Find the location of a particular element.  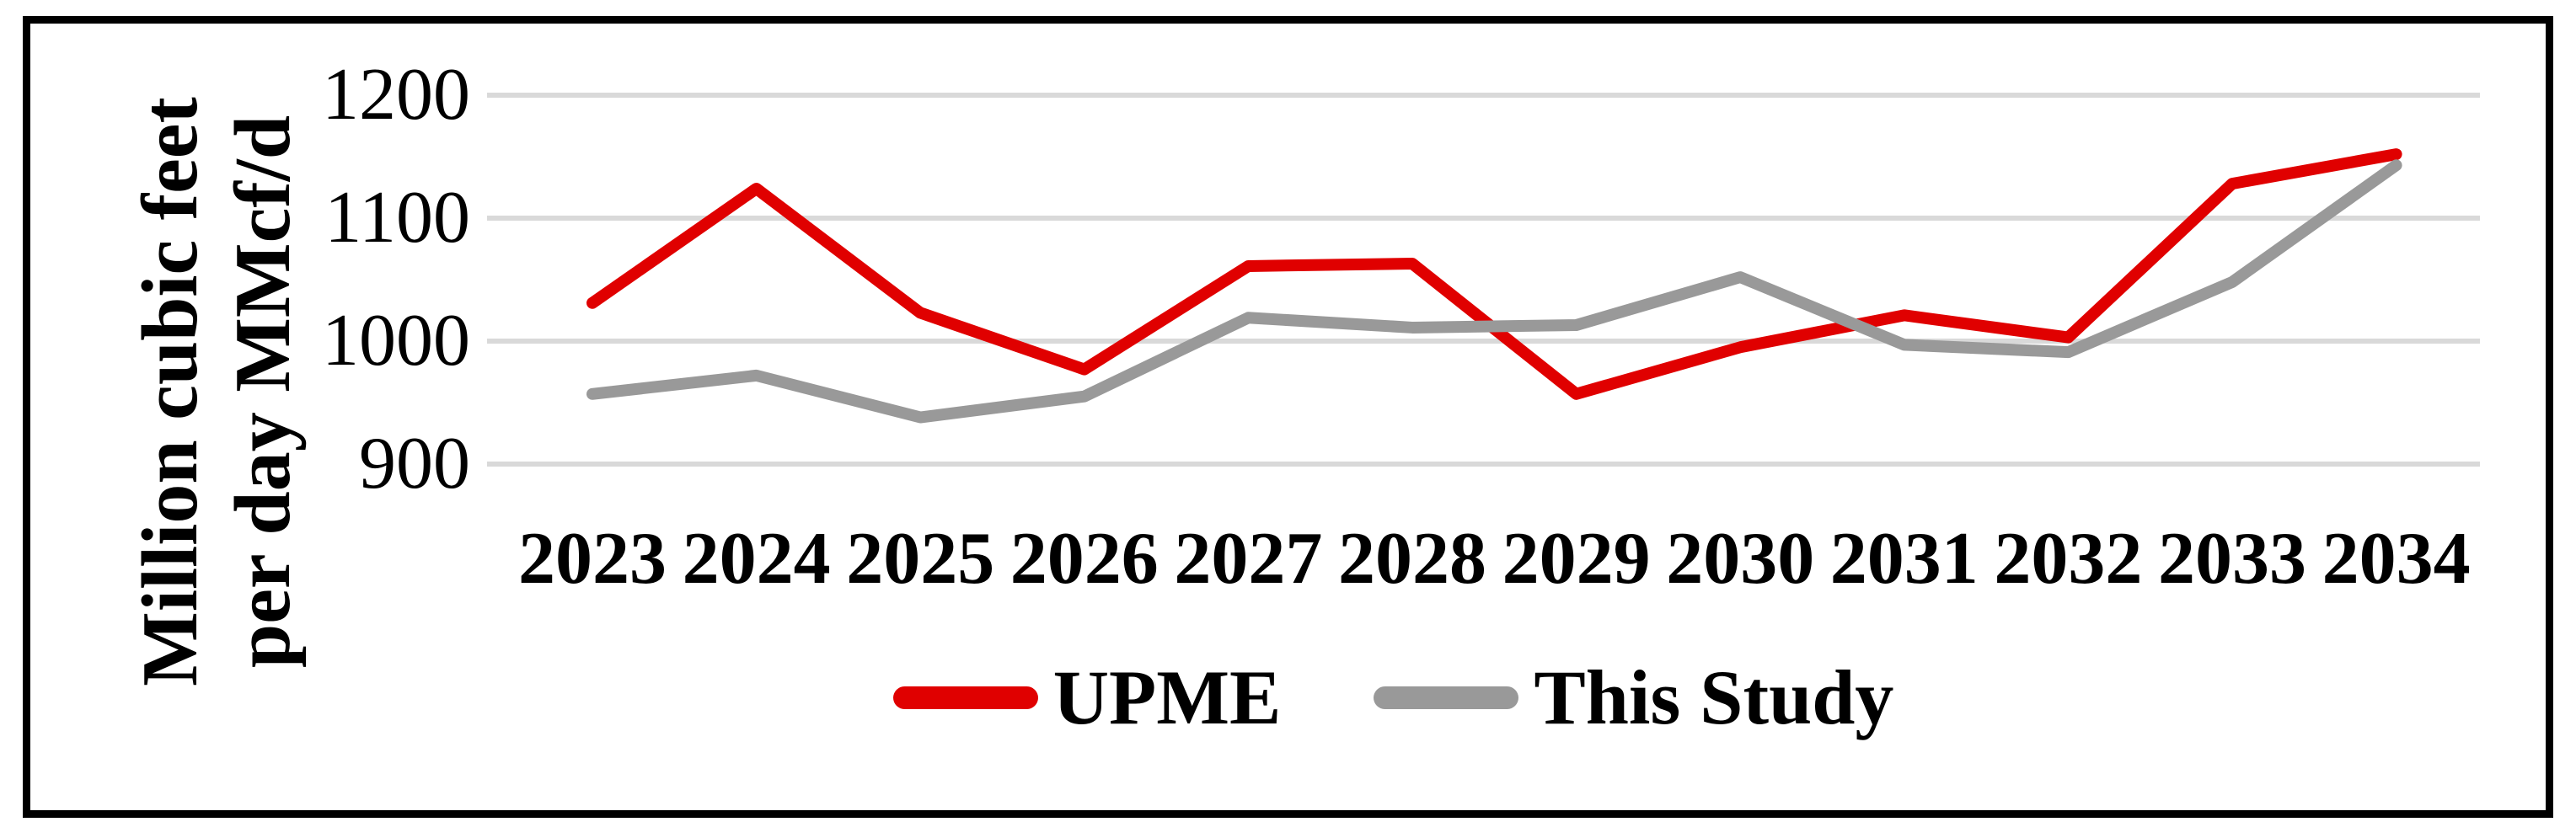

x-axis-tick-label: 2034 is located at coordinates (2396, 559).